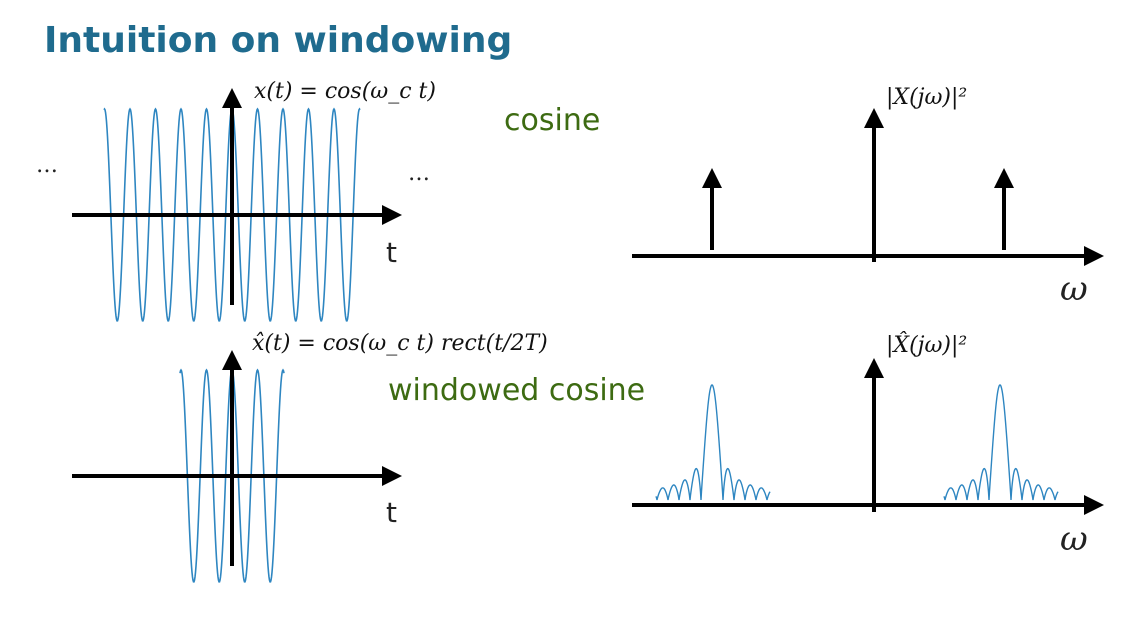  What do you see at coordinates (1074, 289) in the screenshot?
I see `cosine-freq-axis-label: ω` at bounding box center [1074, 289].